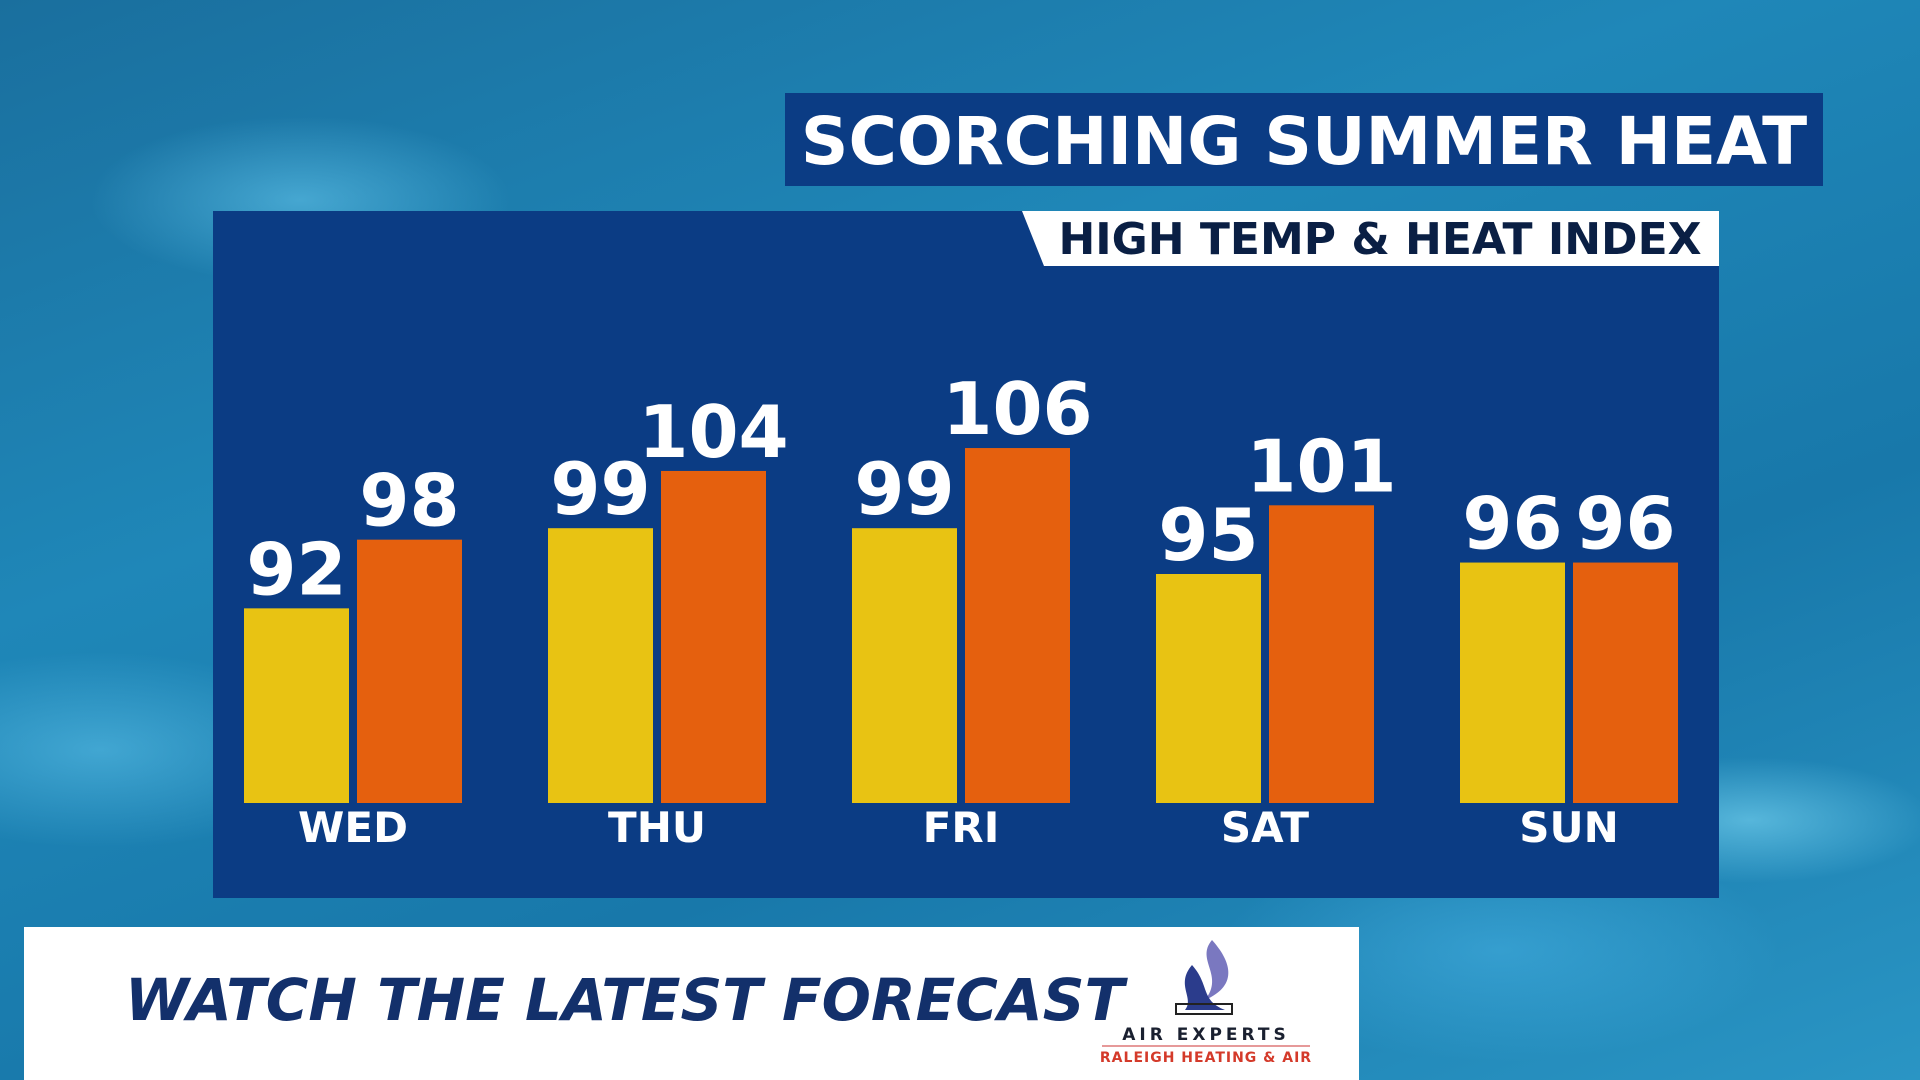  I want to click on sponsor-logo: AIR EXPERTS RALEIGH HEATING & AIR, so click(1206, 1003).